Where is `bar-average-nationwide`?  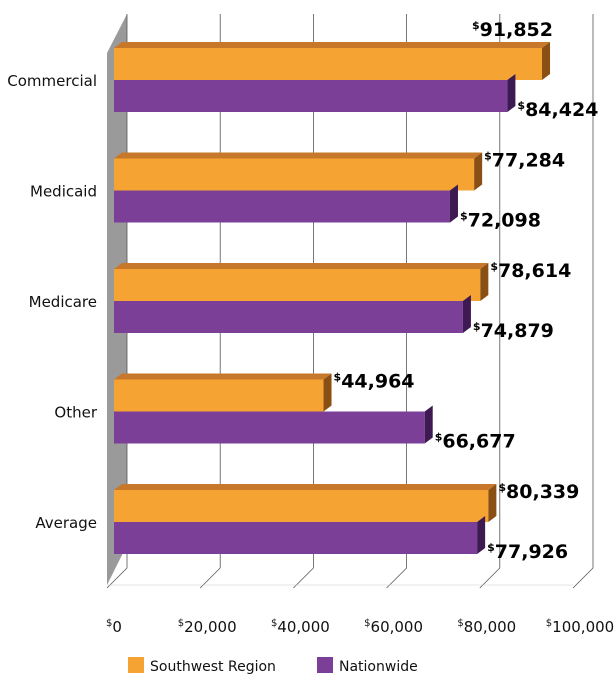 bar-average-nationwide is located at coordinates (300, 535).